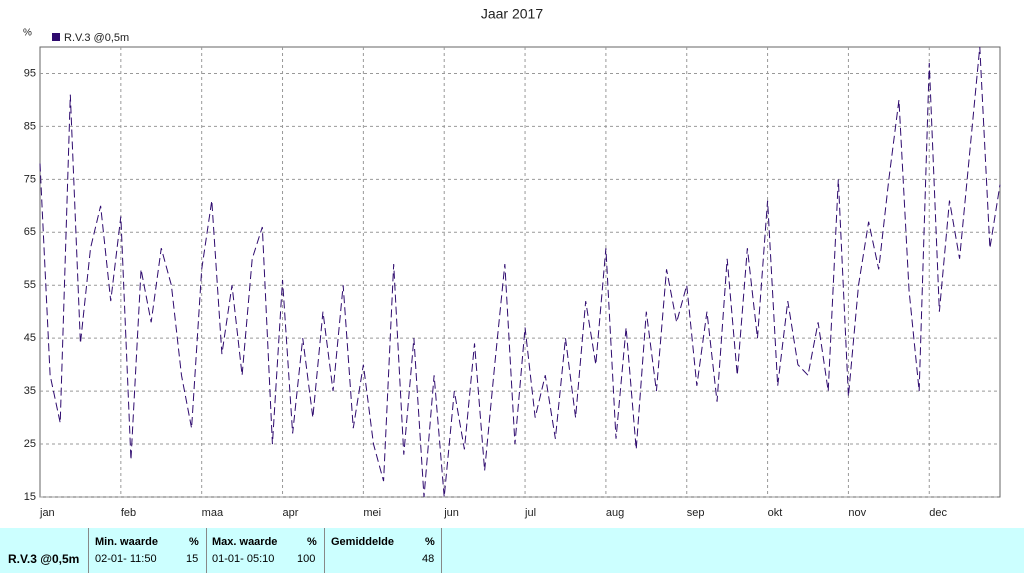  What do you see at coordinates (312, 542) in the screenshot?
I see `max-unit: %` at bounding box center [312, 542].